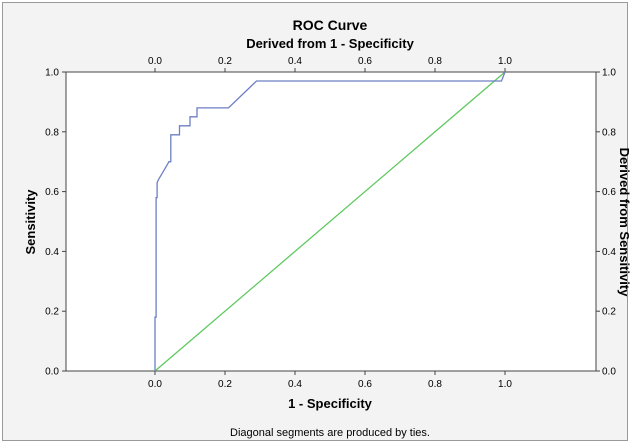 This screenshot has height=445, width=632. What do you see at coordinates (52, 312) in the screenshot?
I see `y-tick-label-left: 0.2` at bounding box center [52, 312].